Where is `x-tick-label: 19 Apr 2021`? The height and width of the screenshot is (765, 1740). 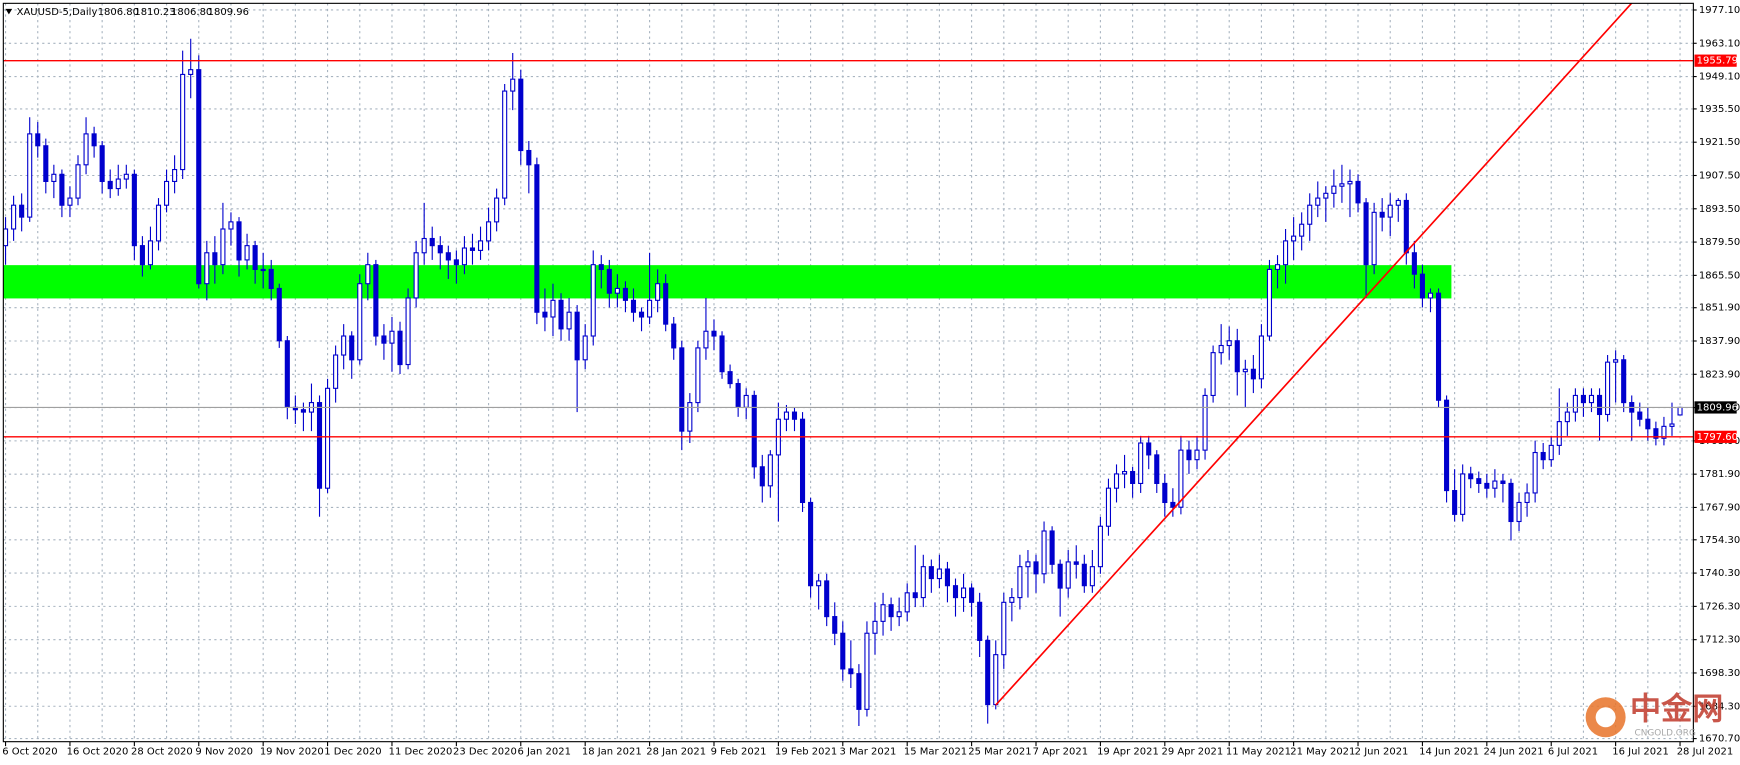
x-tick-label: 19 Apr 2021 is located at coordinates (1128, 752).